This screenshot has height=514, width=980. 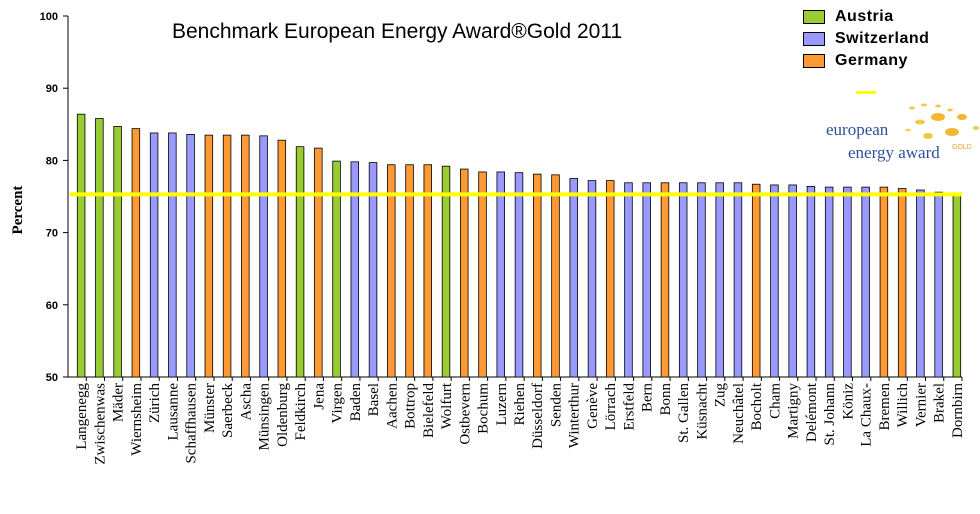 What do you see at coordinates (52, 161) in the screenshot?
I see `y-tick-label: 80` at bounding box center [52, 161].